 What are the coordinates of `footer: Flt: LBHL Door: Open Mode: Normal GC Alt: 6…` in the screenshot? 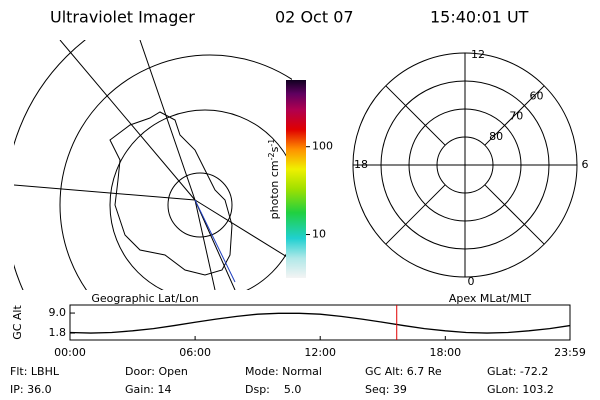 It's located at (282, 380).